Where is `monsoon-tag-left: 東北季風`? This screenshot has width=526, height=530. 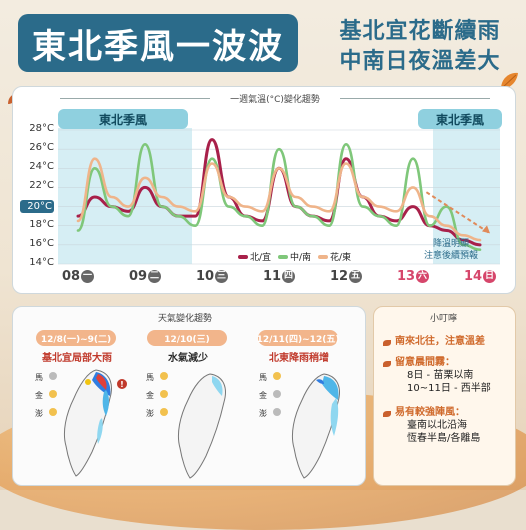 monsoon-tag-left: 東北季風 is located at coordinates (123, 119).